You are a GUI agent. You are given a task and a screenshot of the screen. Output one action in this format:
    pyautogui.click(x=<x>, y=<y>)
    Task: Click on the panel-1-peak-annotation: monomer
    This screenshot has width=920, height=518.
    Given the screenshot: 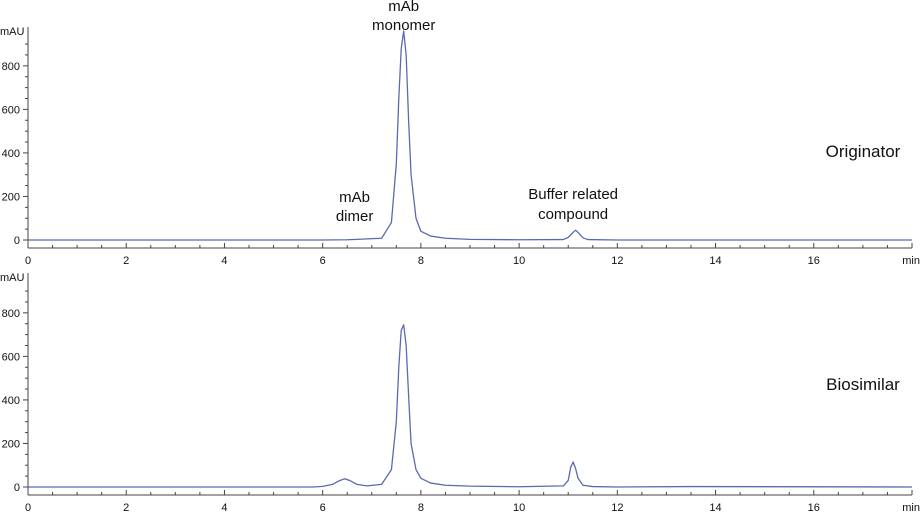 What is the action you would take?
    pyautogui.click(x=403, y=25)
    